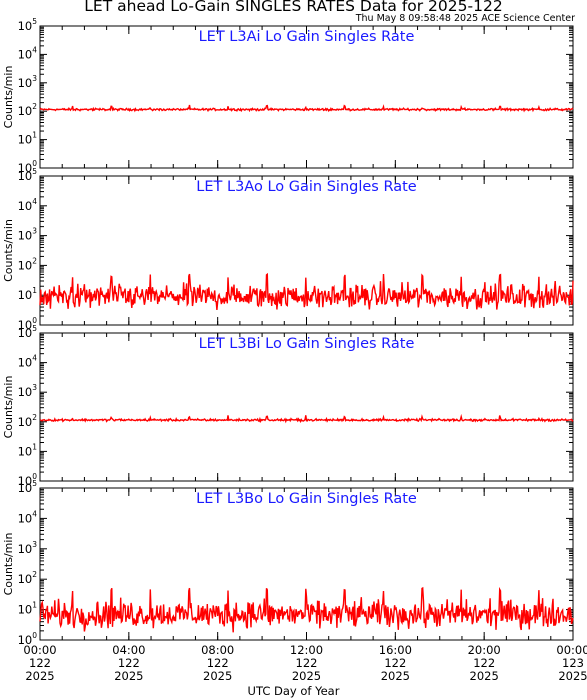 The width and height of the screenshot is (587, 700). What do you see at coordinates (307, 37) in the screenshot?
I see `panel-title: LET L3Ai Lo Gain Singles Rate` at bounding box center [307, 37].